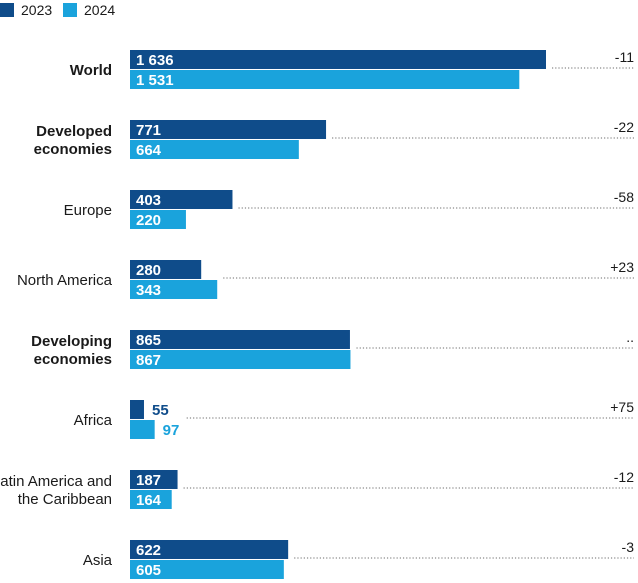 This screenshot has width=638, height=583. Describe the element at coordinates (148, 270) in the screenshot. I see `value-label-2023: 280` at that location.